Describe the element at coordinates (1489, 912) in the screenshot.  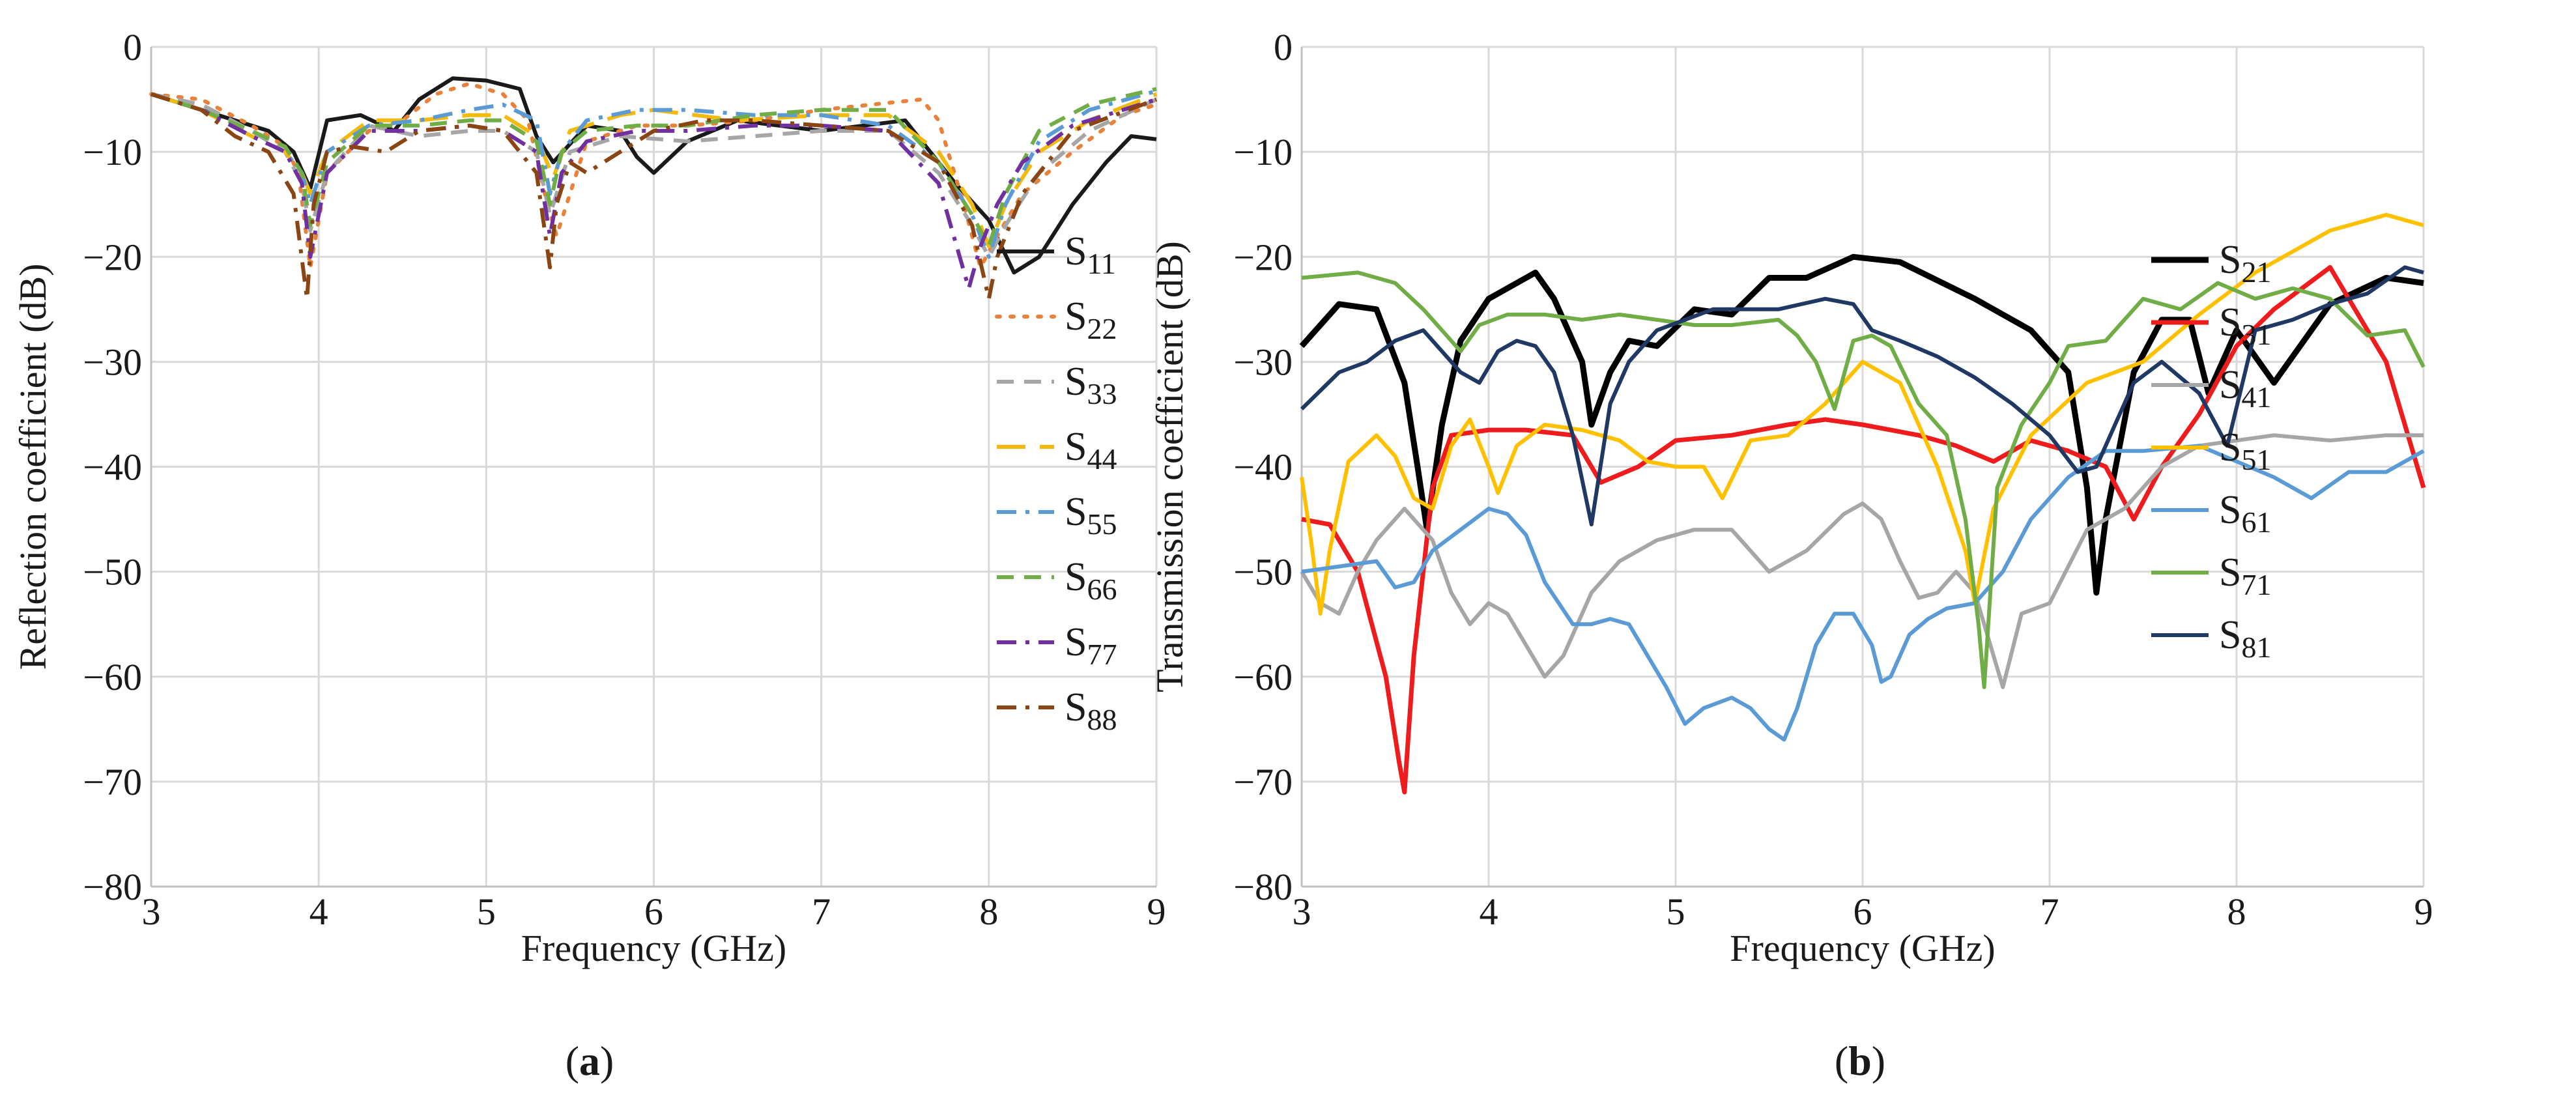
I see `panel-b-x-tick-label: 4` at that location.